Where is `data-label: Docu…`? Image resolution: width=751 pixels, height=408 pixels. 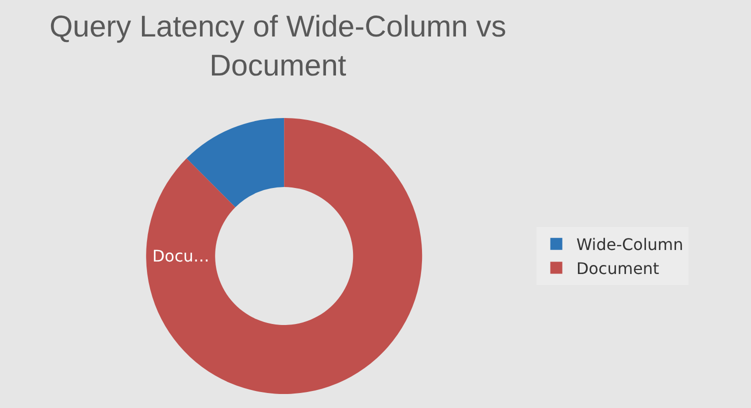 data-label: Docu… is located at coordinates (181, 256).